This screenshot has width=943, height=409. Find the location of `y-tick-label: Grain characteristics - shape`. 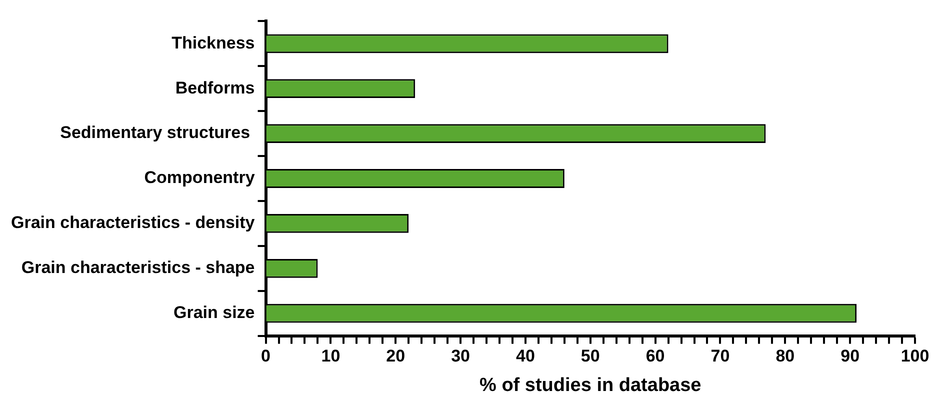

y-tick-label: Grain characteristics - shape is located at coordinates (138, 268).